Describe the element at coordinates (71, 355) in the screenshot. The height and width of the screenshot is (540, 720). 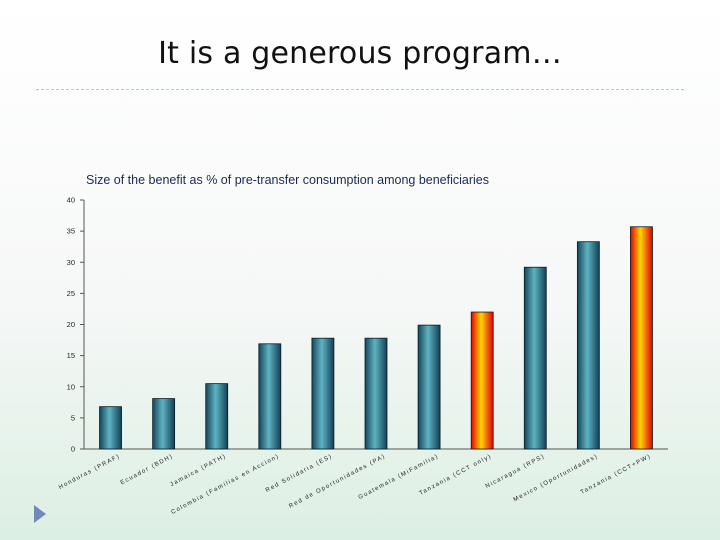
I see `y-tick-label: 15` at that location.